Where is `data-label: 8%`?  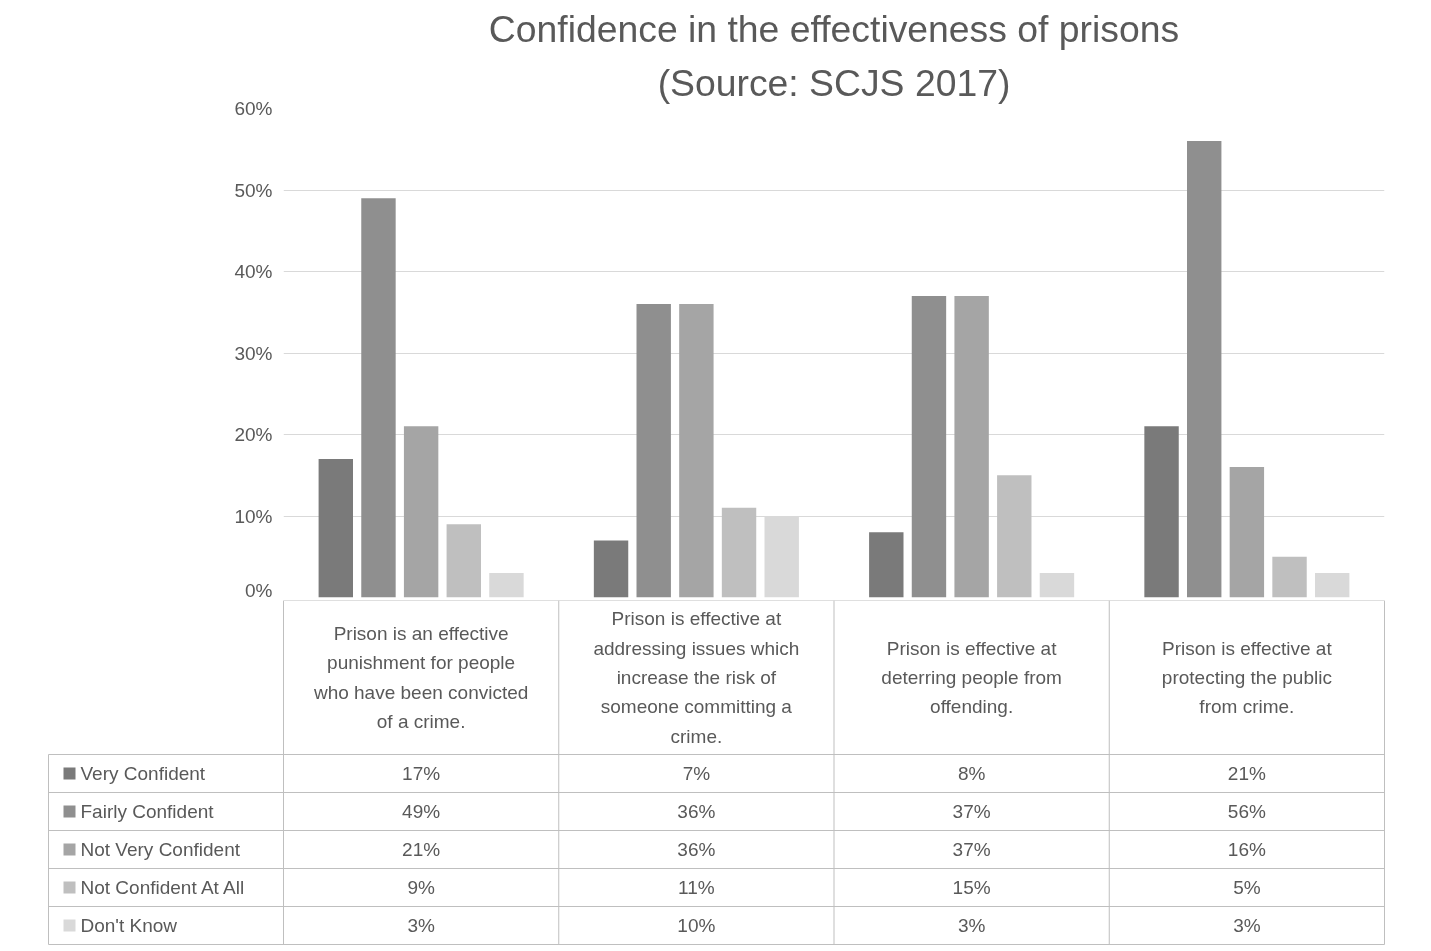
data-label: 8% is located at coordinates (971, 773).